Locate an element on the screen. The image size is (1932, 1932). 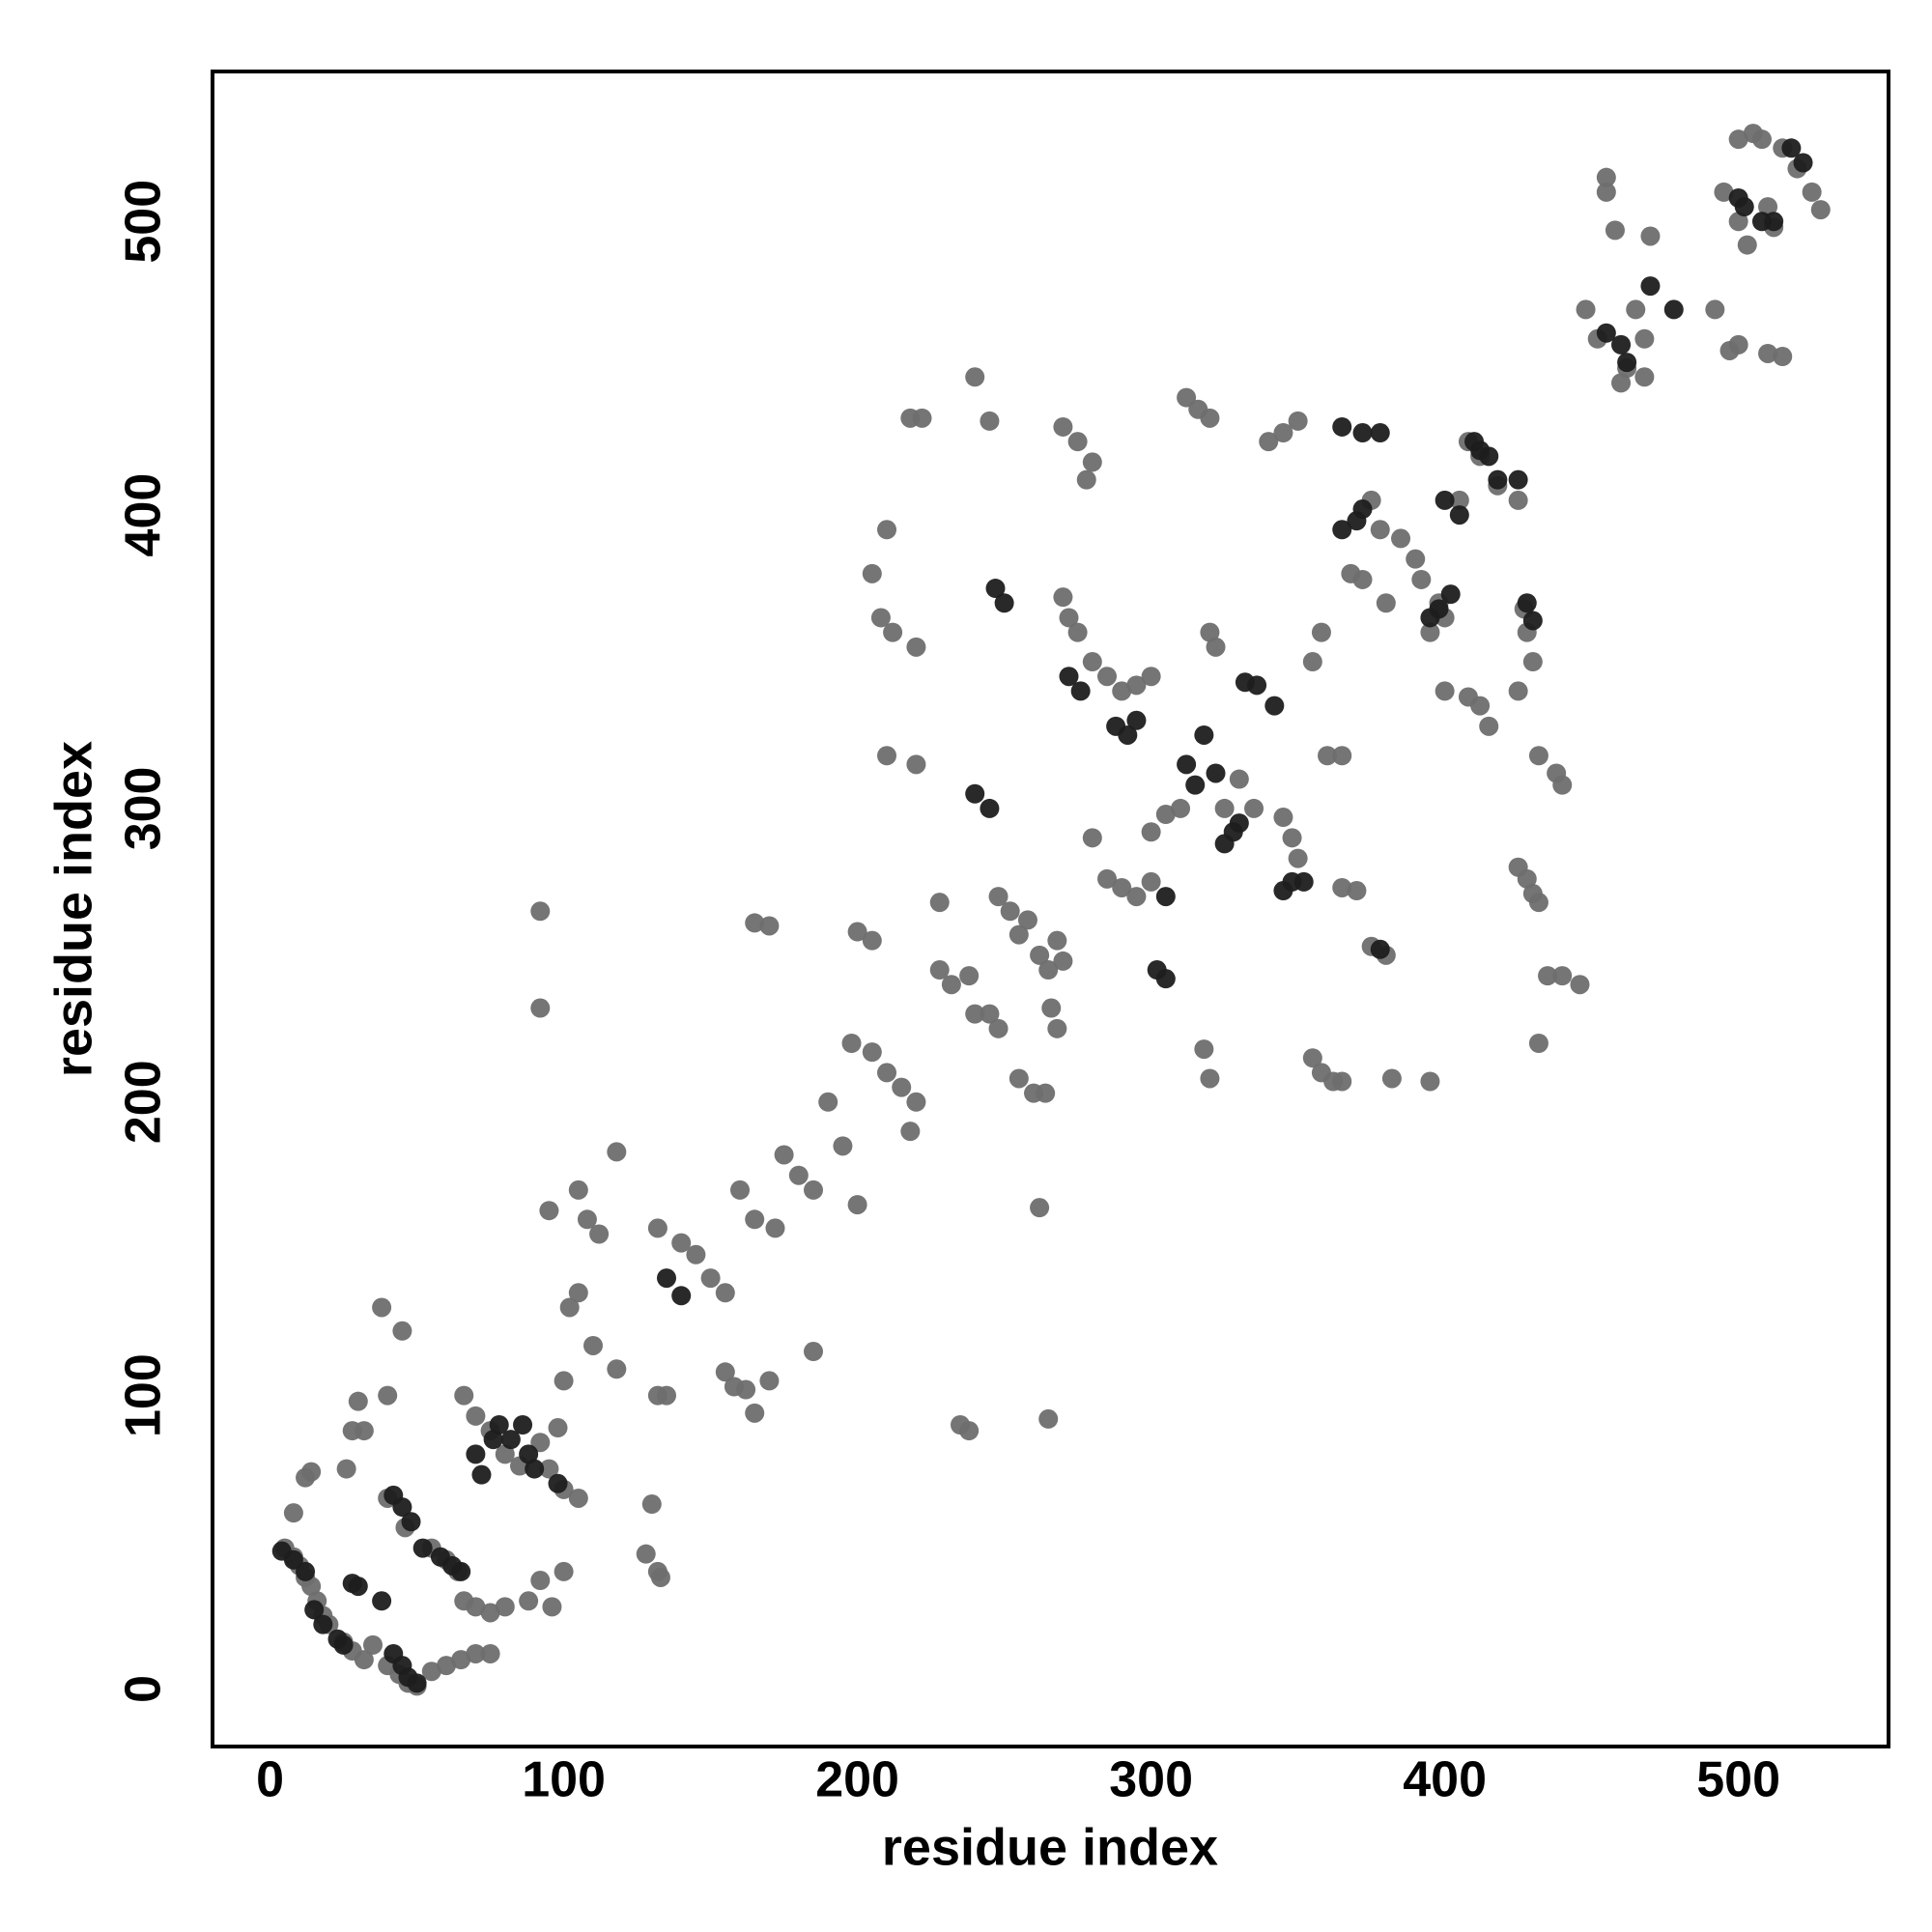
x-tick-label: 300 is located at coordinates (1151, 1780).